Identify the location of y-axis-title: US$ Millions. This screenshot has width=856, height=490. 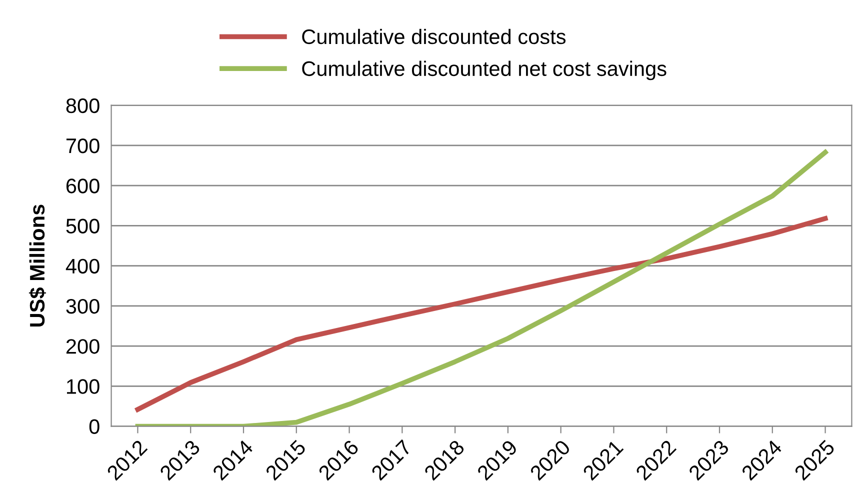
(37, 265).